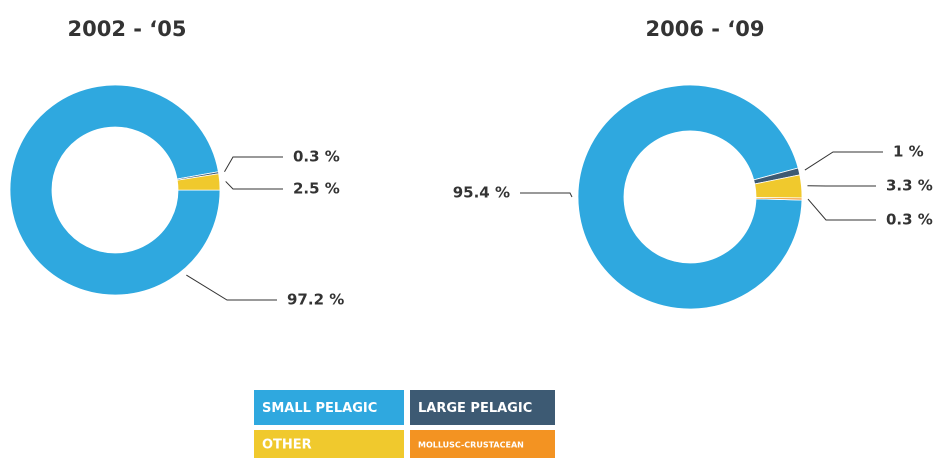  What do you see at coordinates (909, 186) in the screenshot?
I see `value-label: 3.3 %` at bounding box center [909, 186].